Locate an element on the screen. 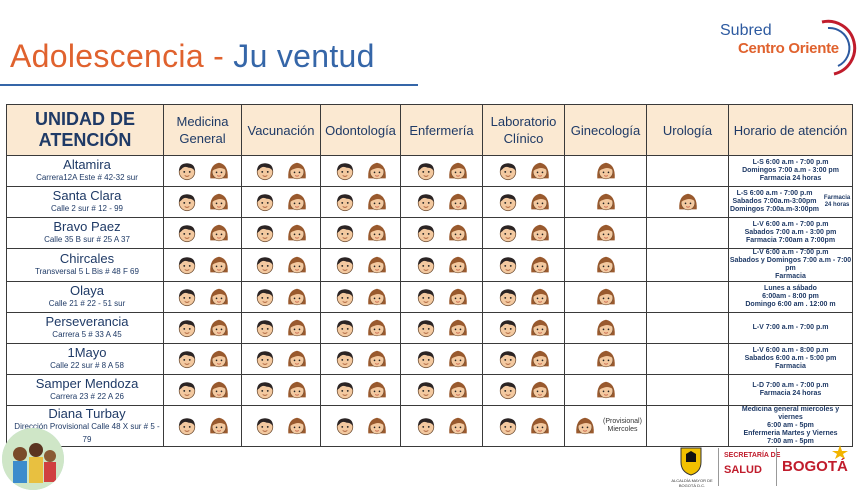 Image resolution: width=860 pixels, height=500 pixels. logo-arc-icon is located at coordinates (839, 47).